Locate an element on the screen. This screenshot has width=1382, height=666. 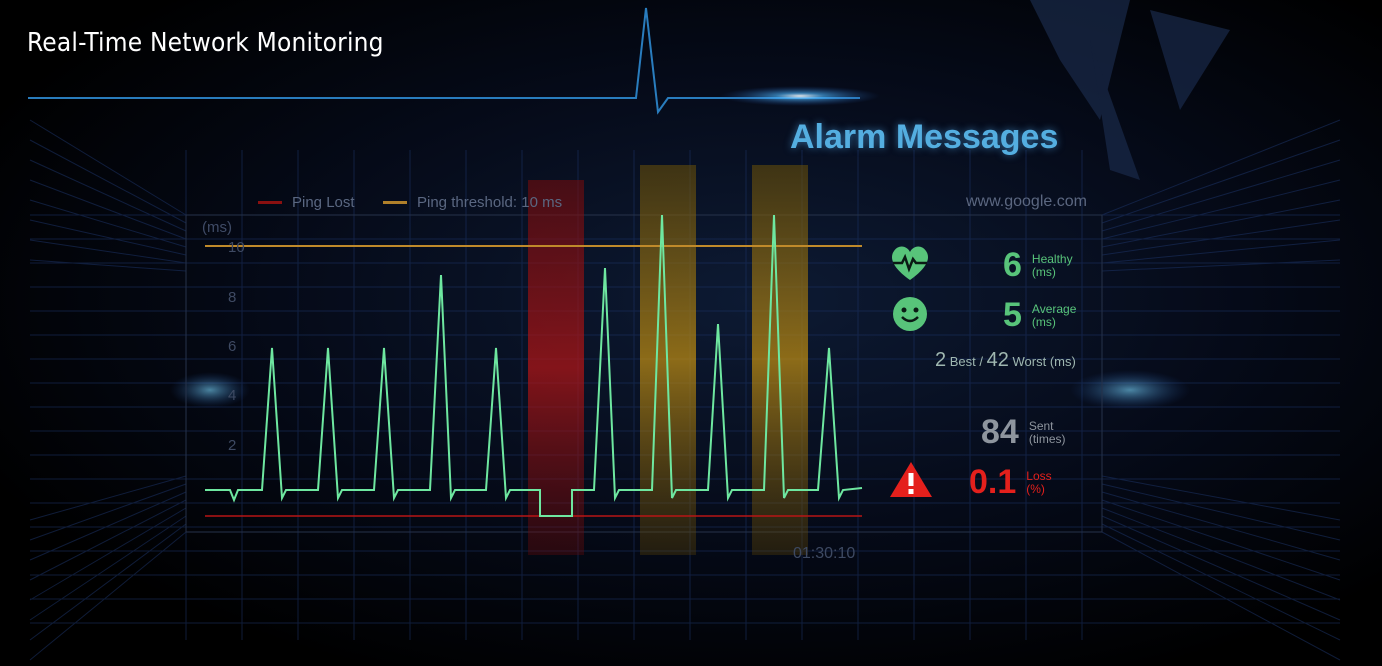
sent-value: 84 is located at coordinates (1000, 432).